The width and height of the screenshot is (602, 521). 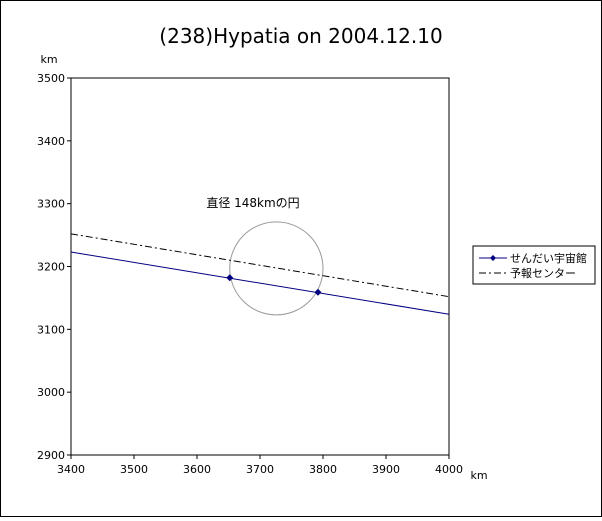 What do you see at coordinates (543, 273) in the screenshot?
I see `legend-label-forecast: 予報センター` at bounding box center [543, 273].